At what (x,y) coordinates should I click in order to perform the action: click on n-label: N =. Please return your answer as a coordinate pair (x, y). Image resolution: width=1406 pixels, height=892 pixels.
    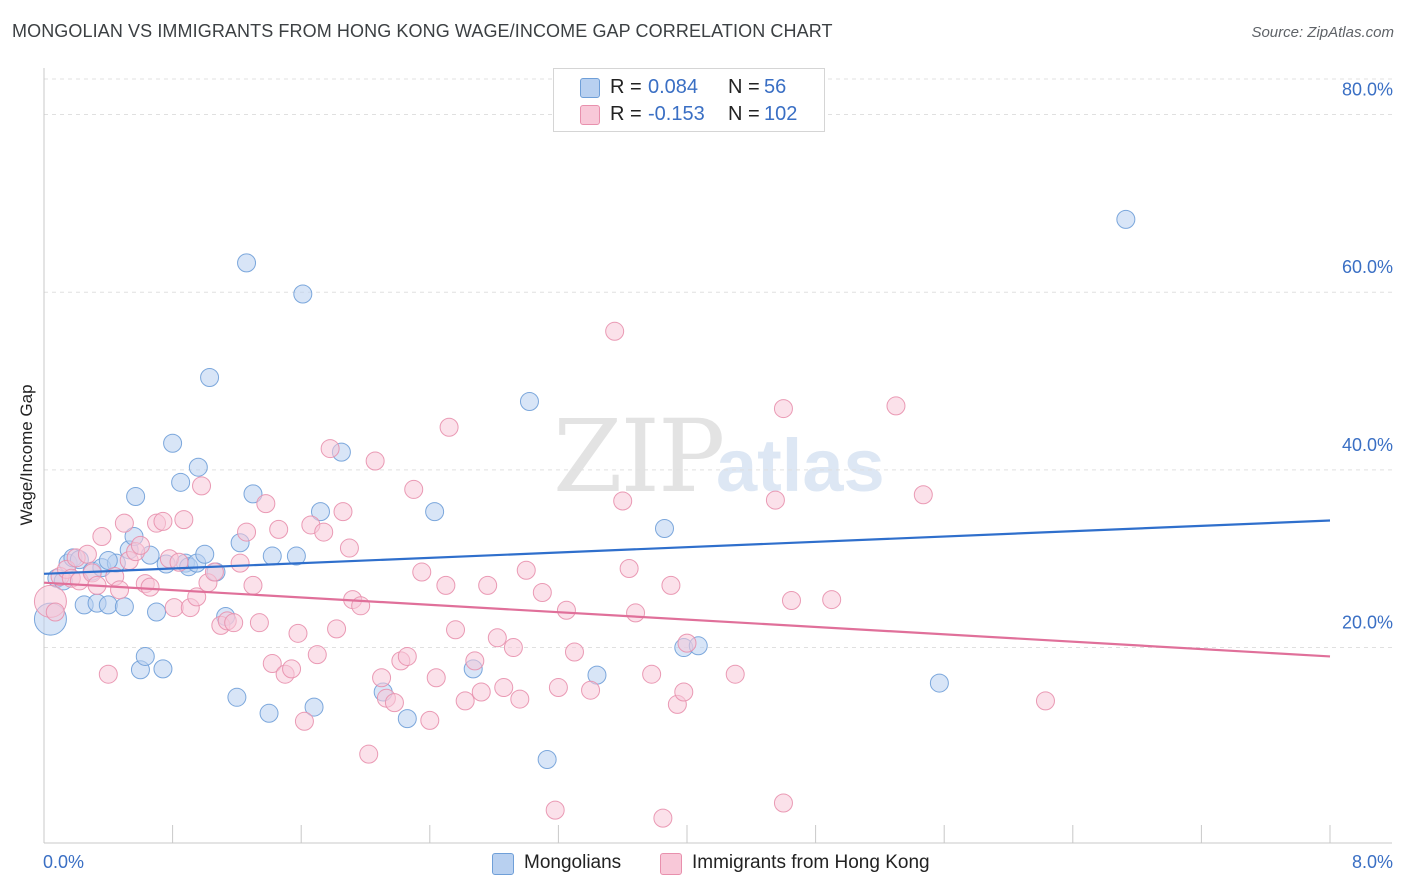
    Looking at the image, I should click on (744, 114).